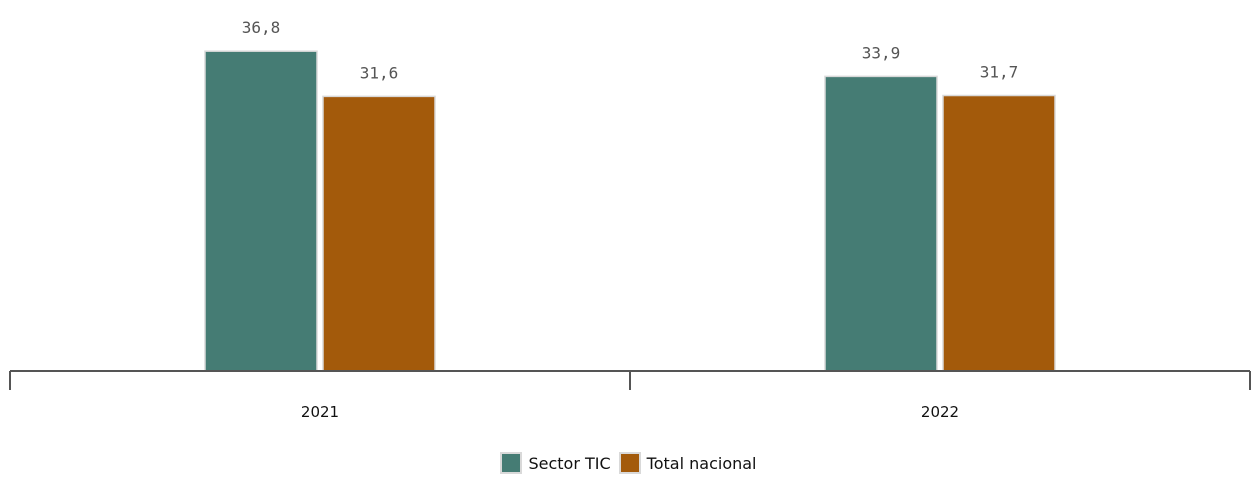  What do you see at coordinates (320, 412) in the screenshot?
I see `x-tick-label-2021: 2021` at bounding box center [320, 412].